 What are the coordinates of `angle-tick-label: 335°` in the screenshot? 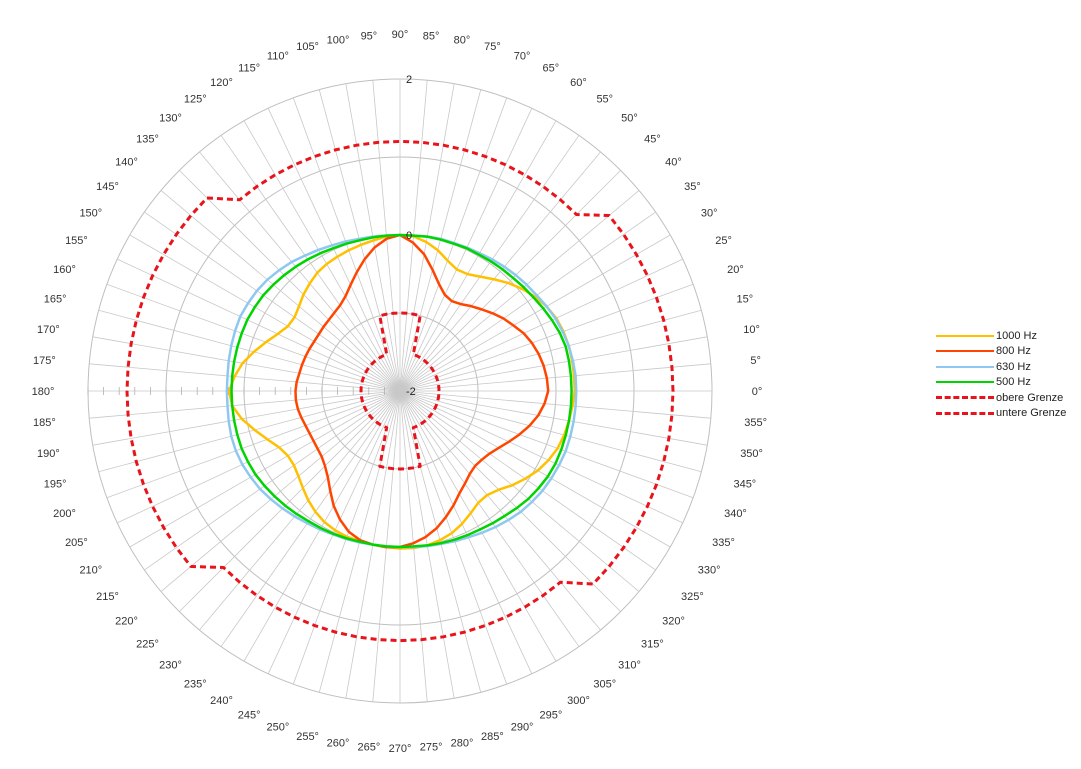 It's located at (723, 543).